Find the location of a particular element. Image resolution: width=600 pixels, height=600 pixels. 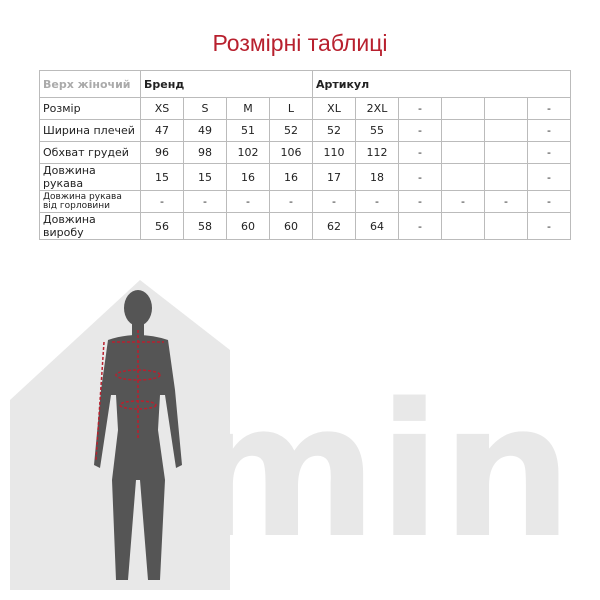

table-cell: L is located at coordinates (291, 108).